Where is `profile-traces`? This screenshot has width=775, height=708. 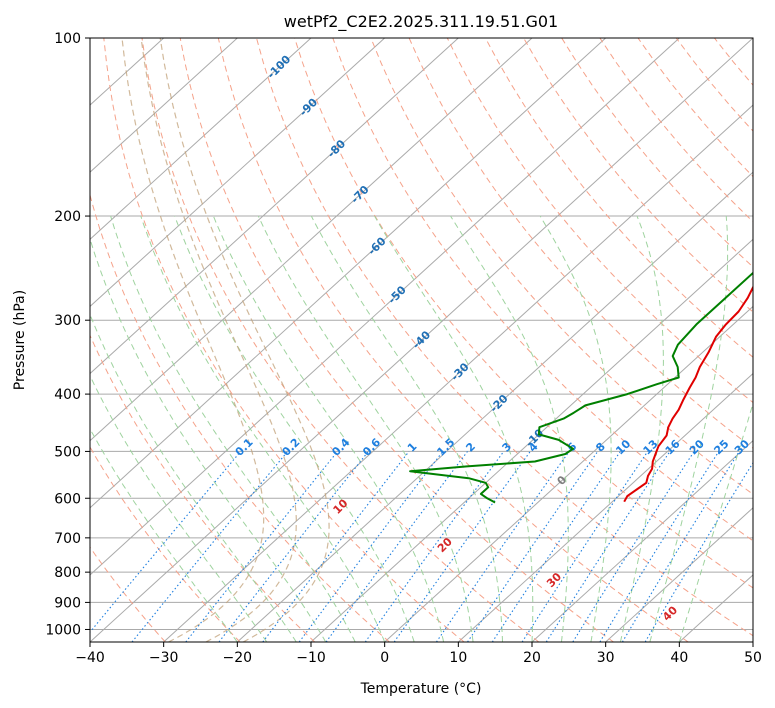 profile-traces is located at coordinates (581, 387).